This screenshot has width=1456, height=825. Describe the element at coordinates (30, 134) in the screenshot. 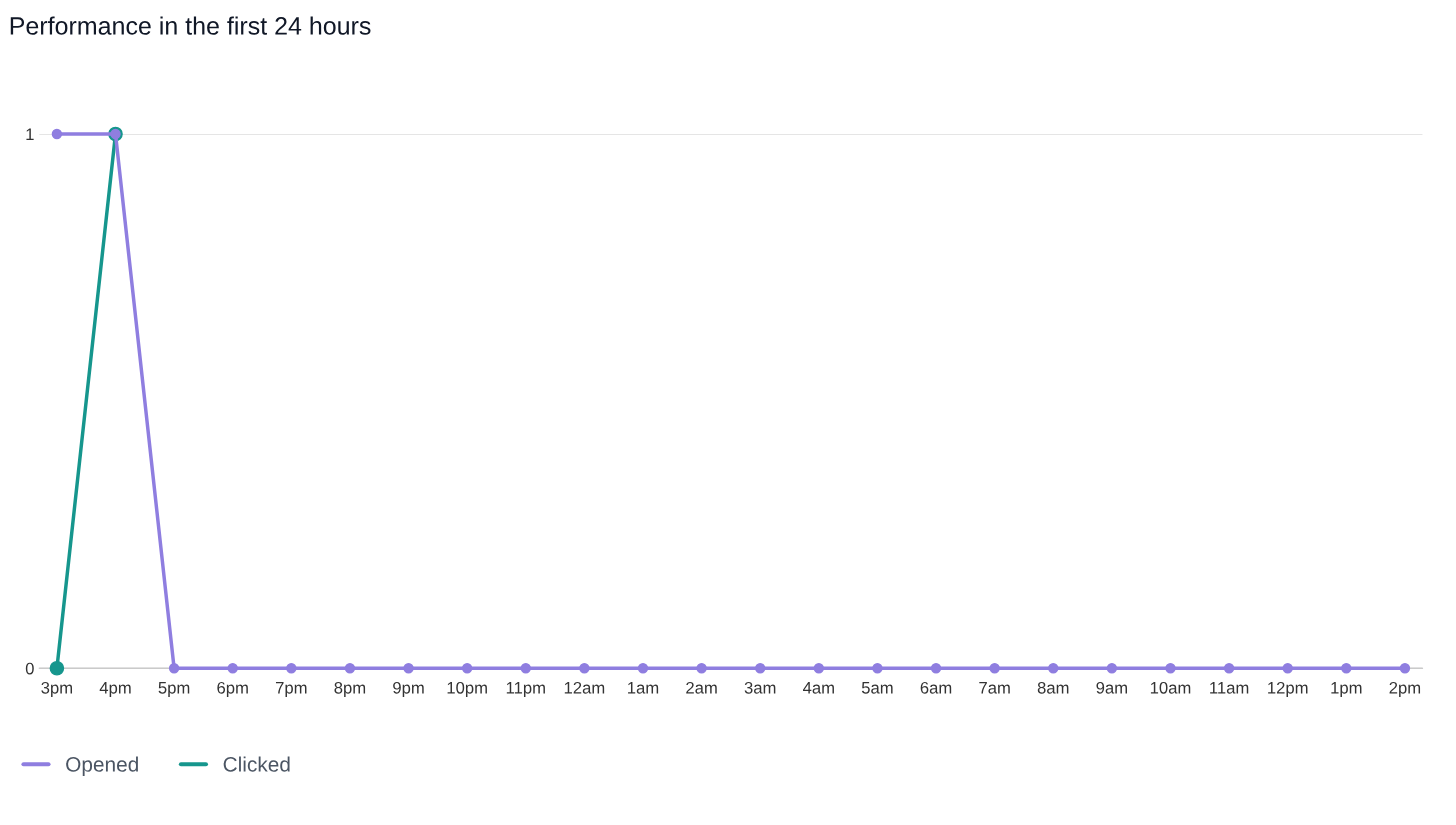

I see `y-tick-label: 1` at that location.